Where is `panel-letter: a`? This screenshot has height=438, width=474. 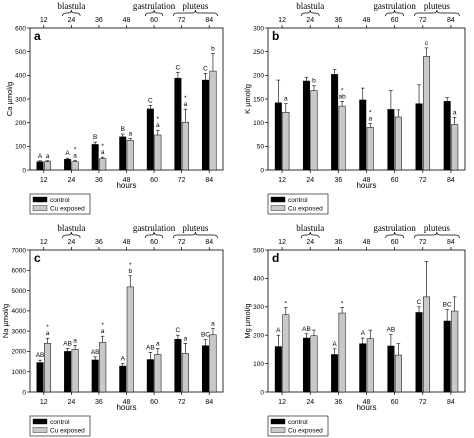 panel-letter: a is located at coordinates (37, 36).